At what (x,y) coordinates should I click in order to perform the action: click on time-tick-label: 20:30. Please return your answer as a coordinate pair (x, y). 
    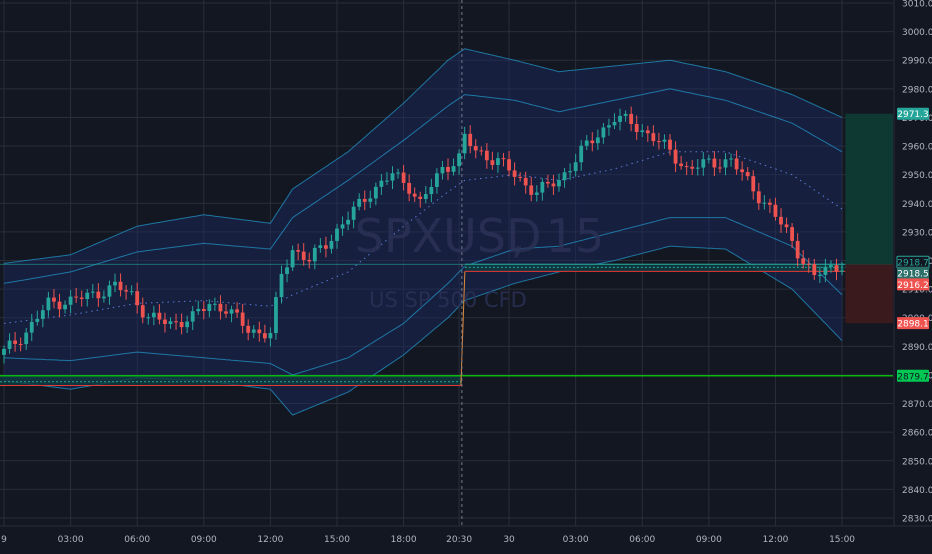
    Looking at the image, I should click on (459, 540).